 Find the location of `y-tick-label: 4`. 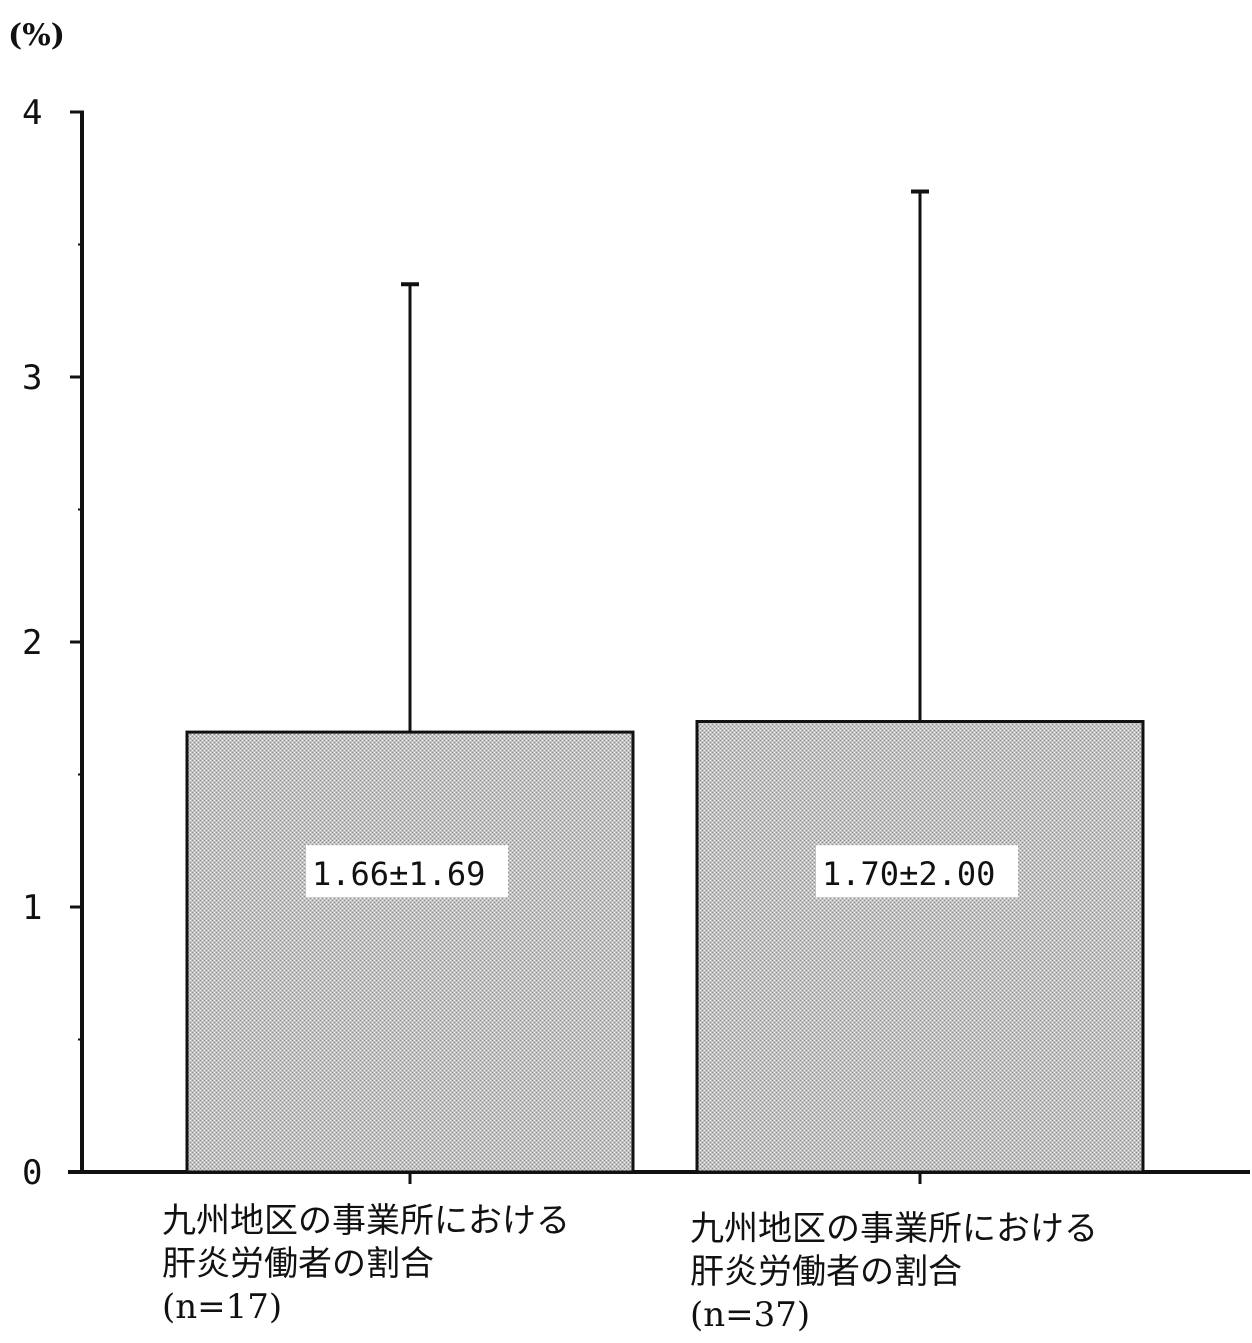

y-tick-label: 4 is located at coordinates (32, 113).